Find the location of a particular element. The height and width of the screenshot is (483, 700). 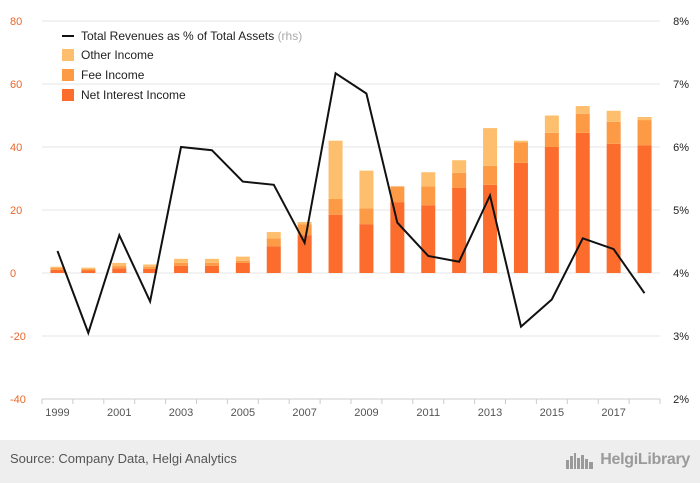

x-tick-label: 2001 is located at coordinates (119, 413).